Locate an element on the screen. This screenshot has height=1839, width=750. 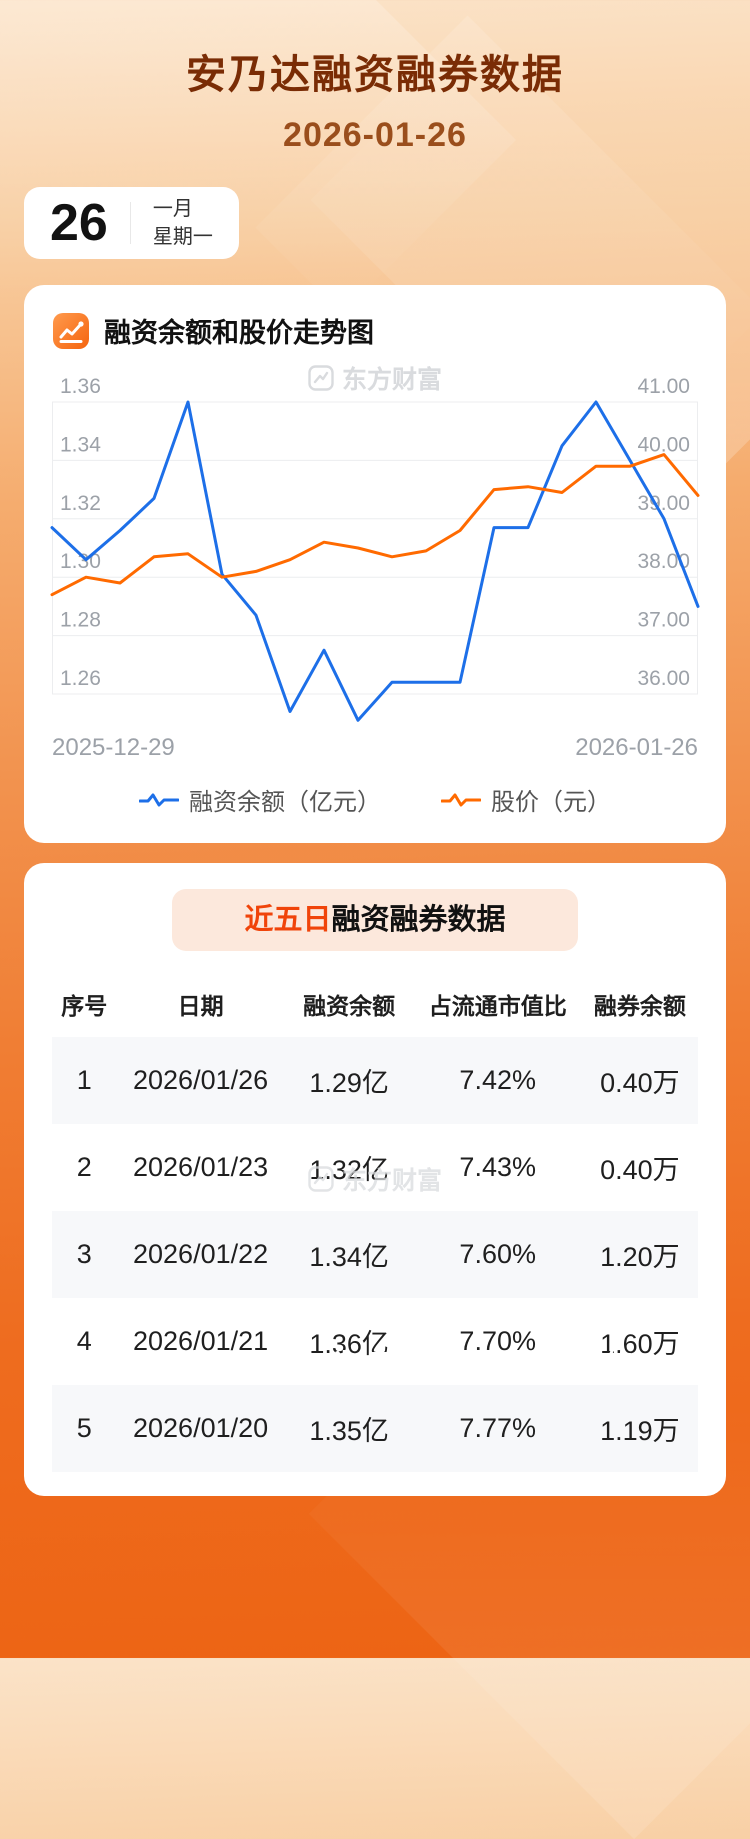
table-cell: 4 is located at coordinates (84, 1341).